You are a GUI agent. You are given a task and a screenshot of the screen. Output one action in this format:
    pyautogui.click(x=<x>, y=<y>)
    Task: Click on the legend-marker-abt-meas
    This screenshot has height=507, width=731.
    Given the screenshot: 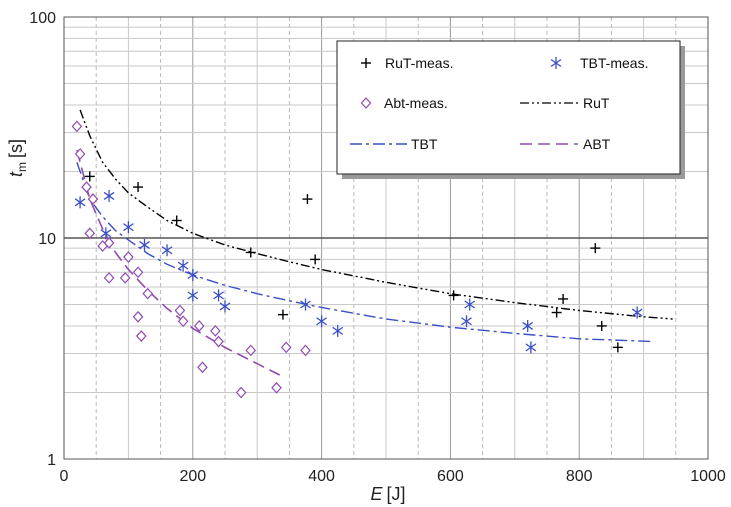 What is the action you would take?
    pyautogui.click(x=366, y=103)
    